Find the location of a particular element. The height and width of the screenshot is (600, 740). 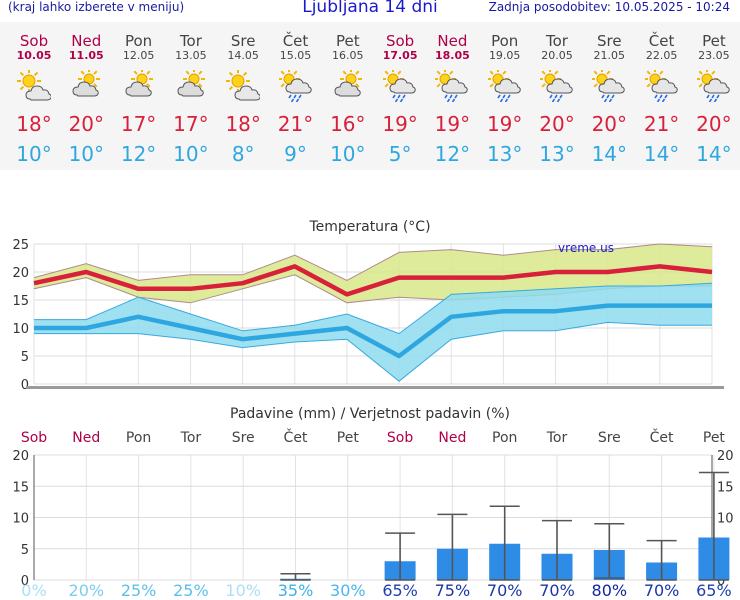

day-column: Pet 23.05 20° 14° is located at coordinates (714, 94).